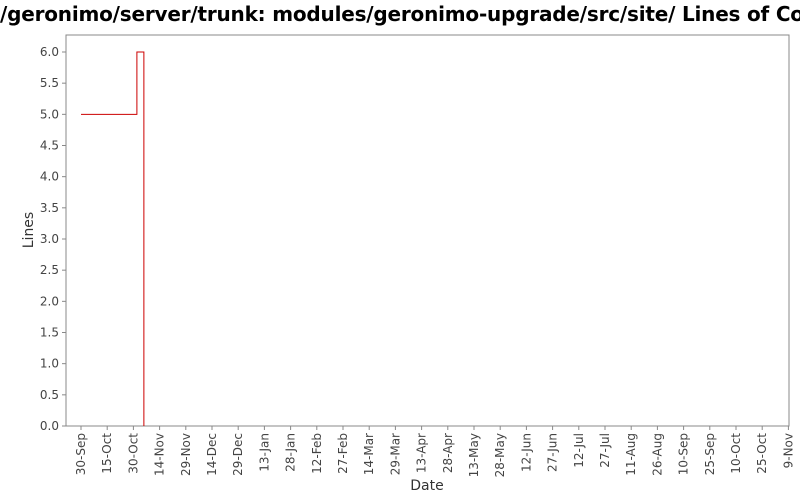 Image resolution: width=800 pixels, height=500 pixels. I want to click on y-axis: 0.0 0.5 1.0 1.5 2.0 2.5 3.0 3.5 4.0 4.5 5.0 5.5 6.0, so click(53, 239).